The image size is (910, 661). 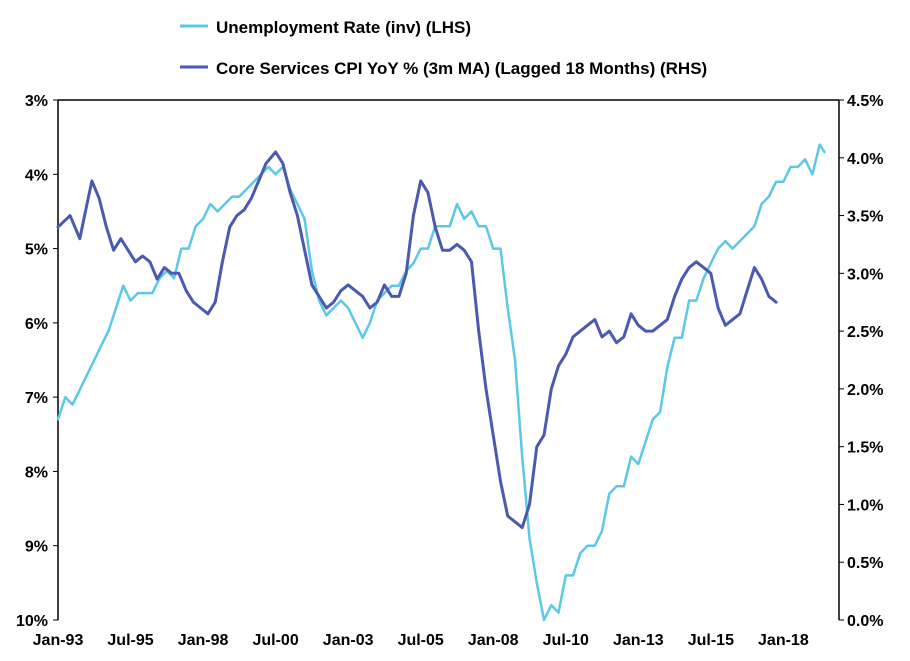 I want to click on x-axis-tick-label: Jul-00, so click(x=275, y=640).